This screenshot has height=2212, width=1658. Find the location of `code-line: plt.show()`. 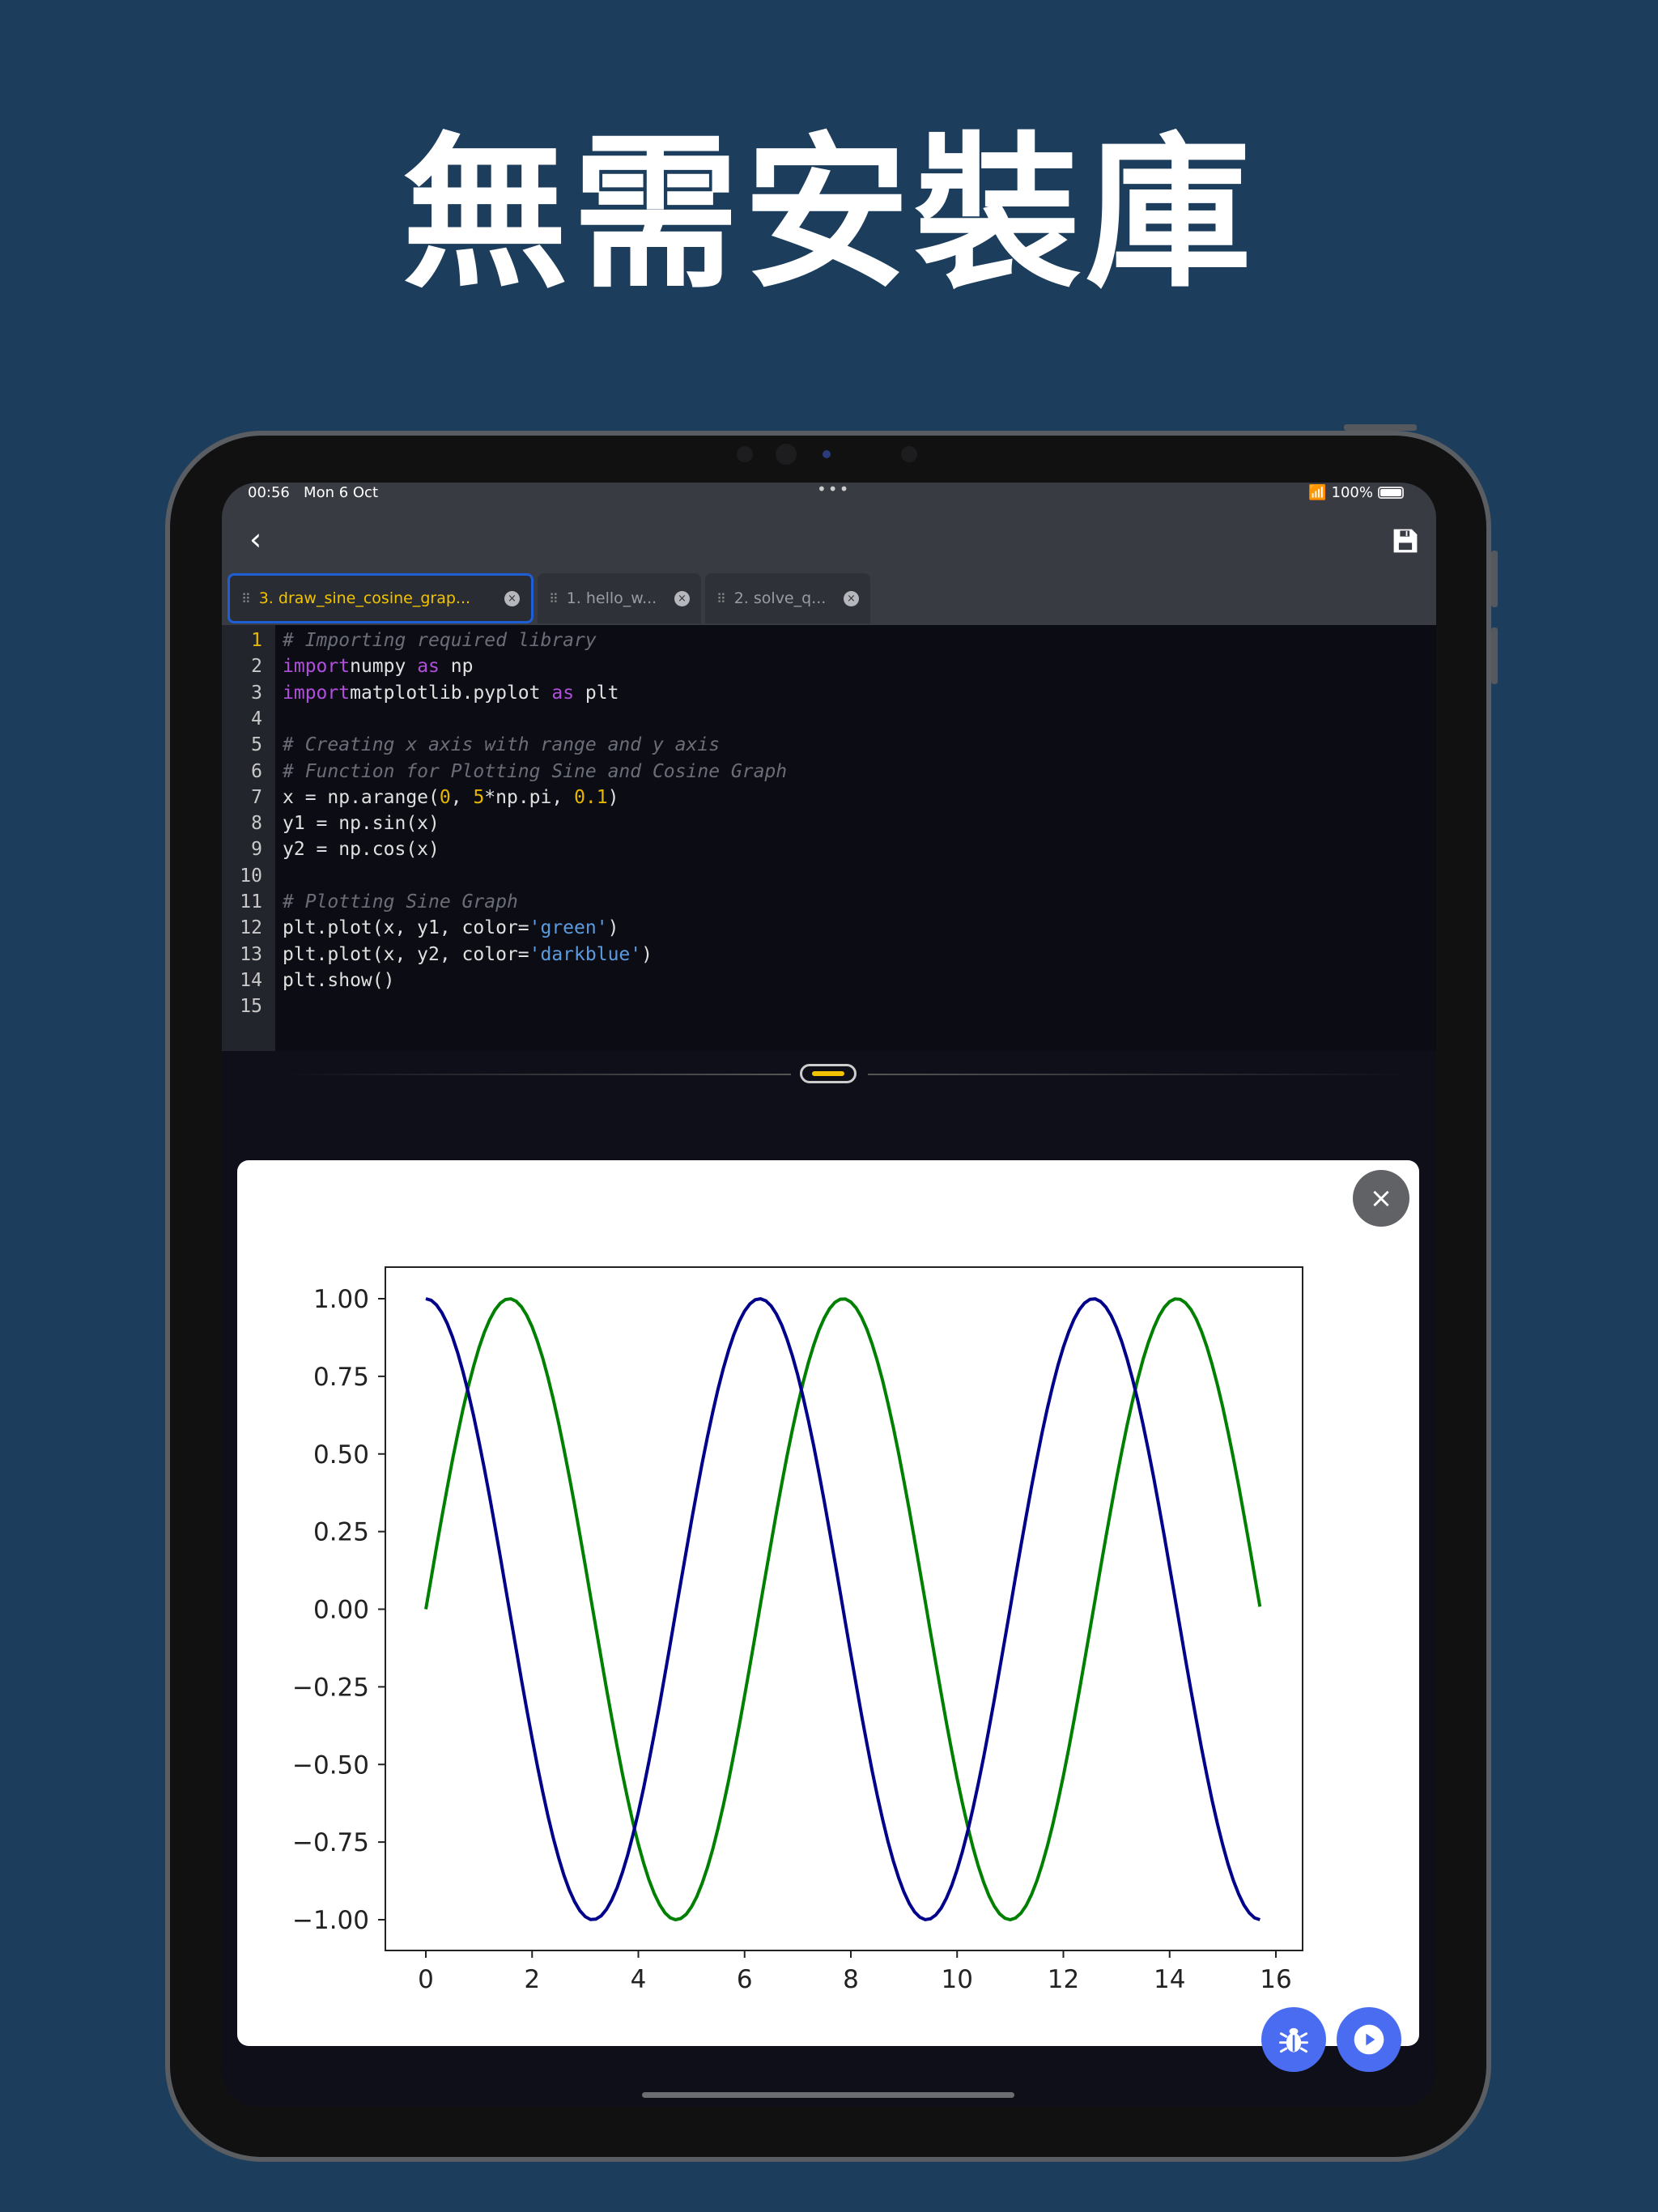

code-line: plt.show() is located at coordinates (338, 981).